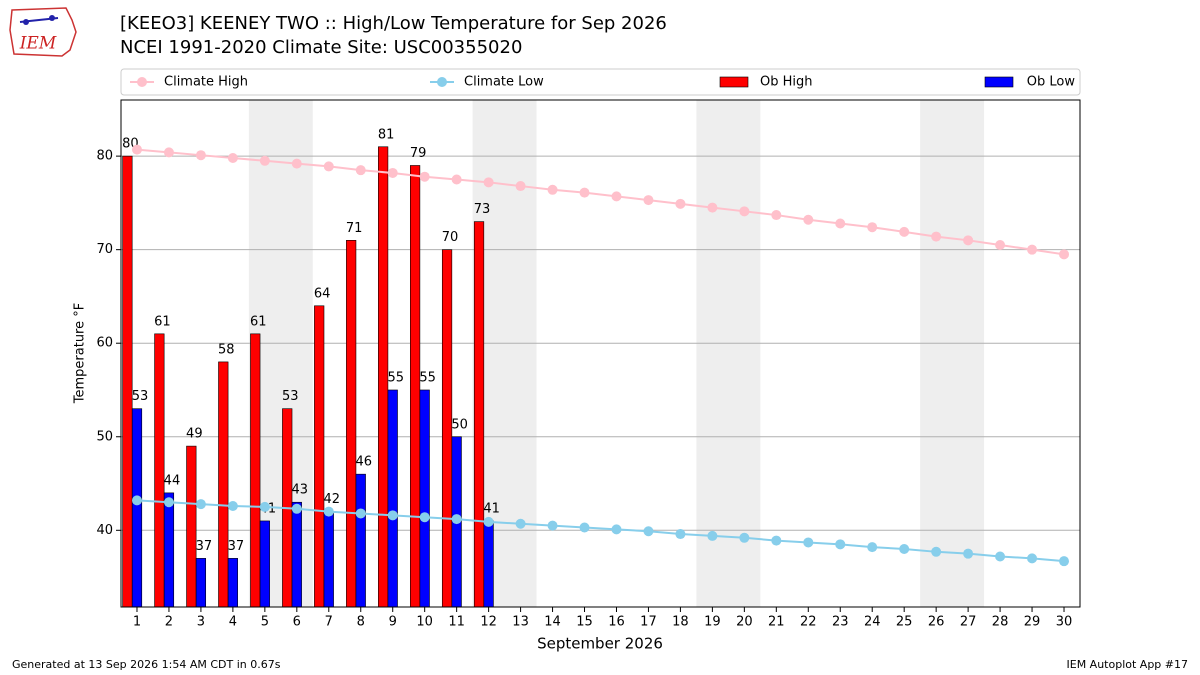 The height and width of the screenshot is (675, 1200). Describe the element at coordinates (728, 353) in the screenshot. I see `weekend-shade` at that location.